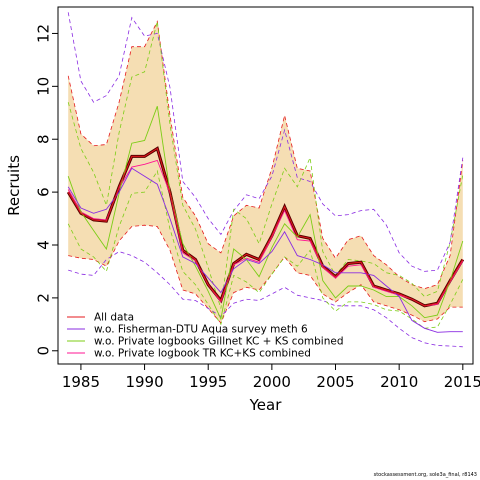 This screenshot has height=480, width=480. What do you see at coordinates (272, 382) in the screenshot?
I see `x-tick-label: 2000` at bounding box center [272, 382].